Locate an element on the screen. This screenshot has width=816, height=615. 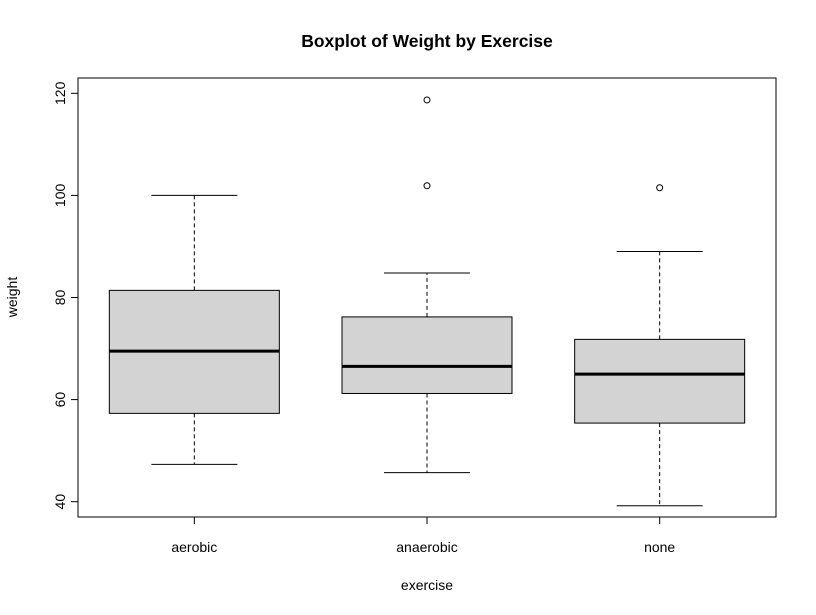
box-none is located at coordinates (660, 345).